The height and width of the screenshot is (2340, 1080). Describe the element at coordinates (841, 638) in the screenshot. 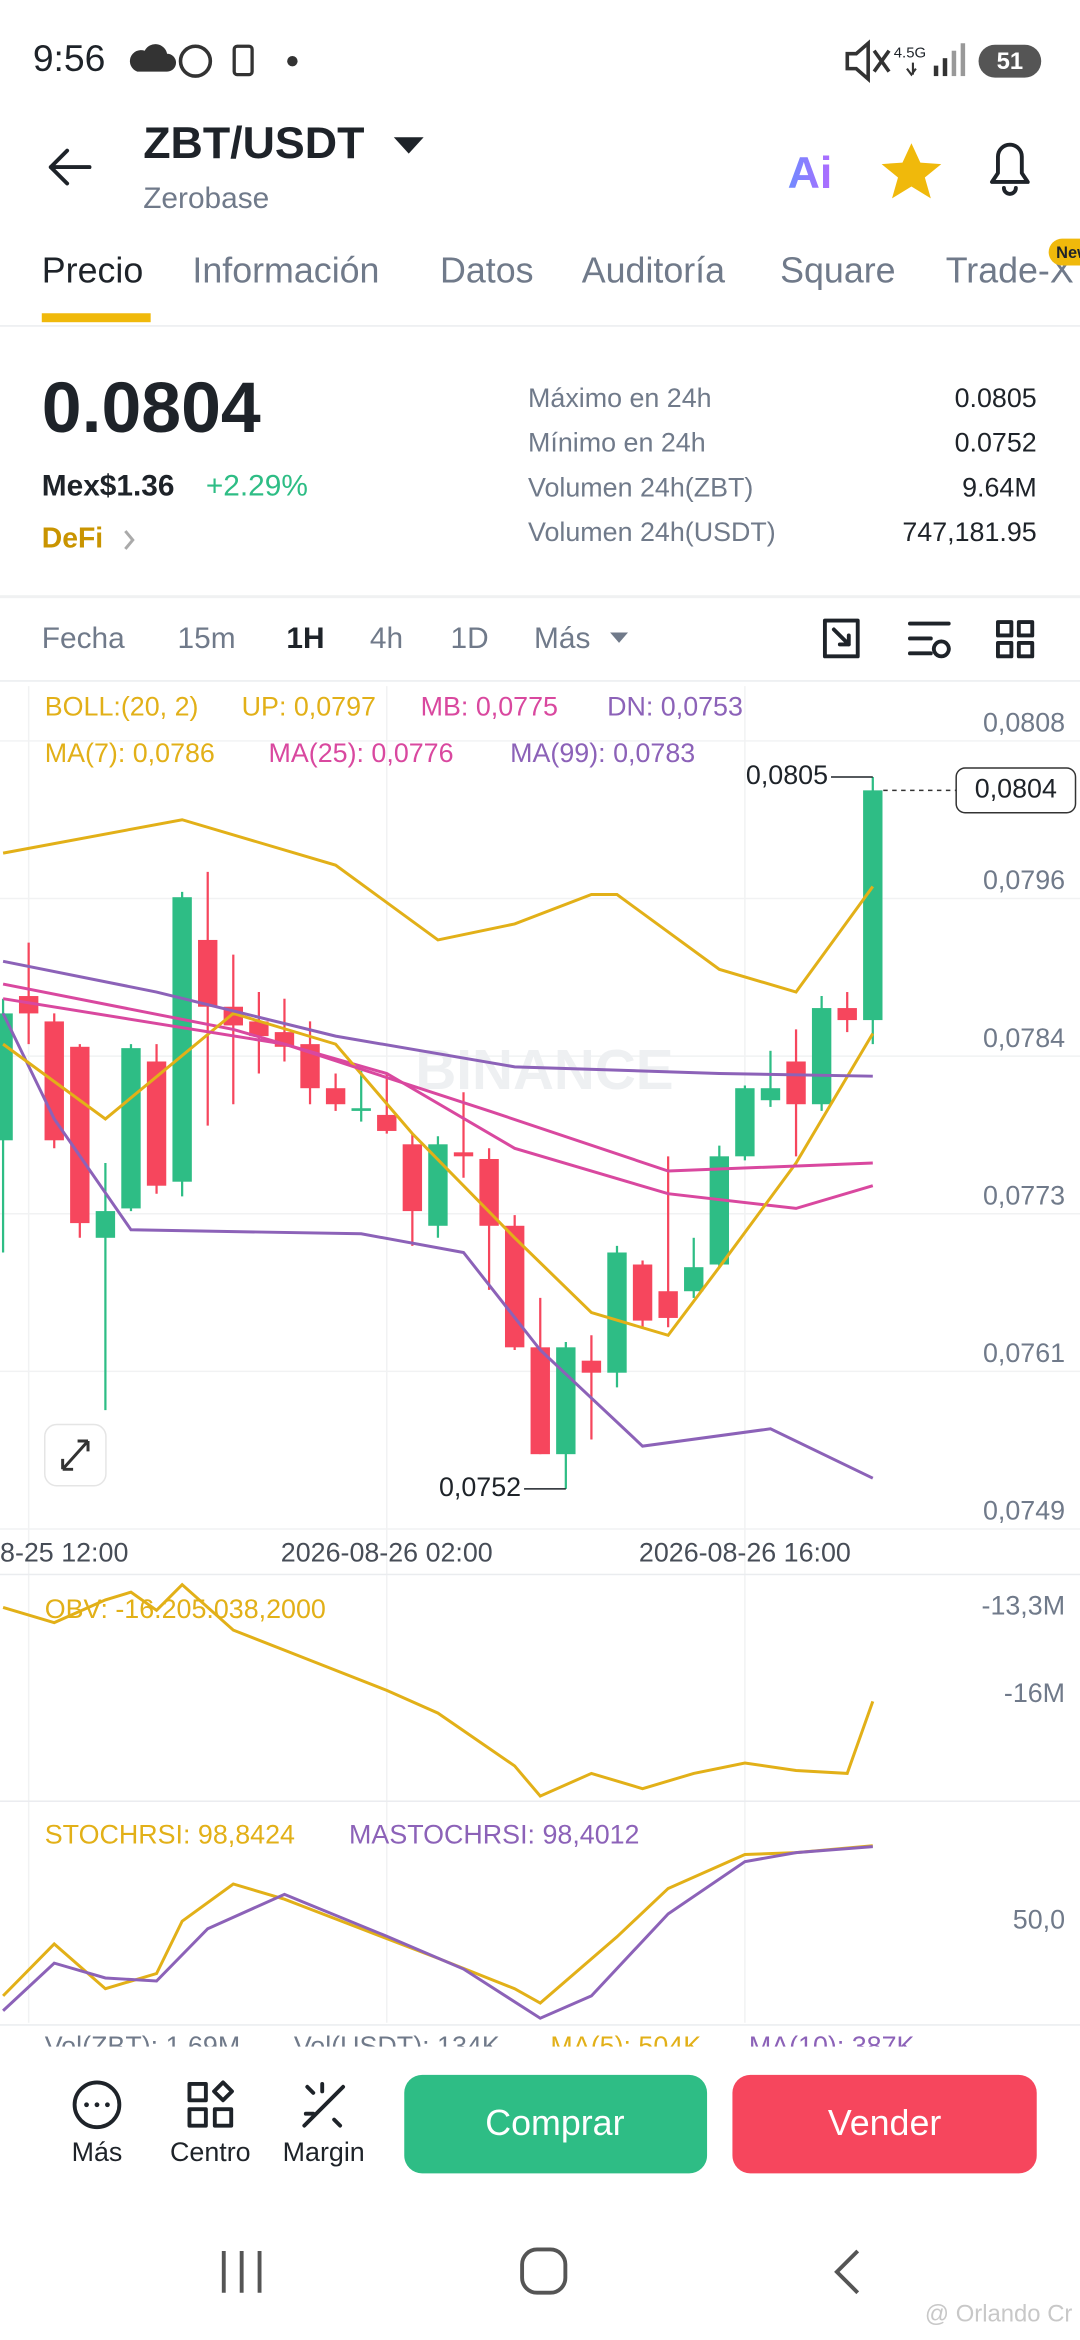

I see `chart-tool` at that location.